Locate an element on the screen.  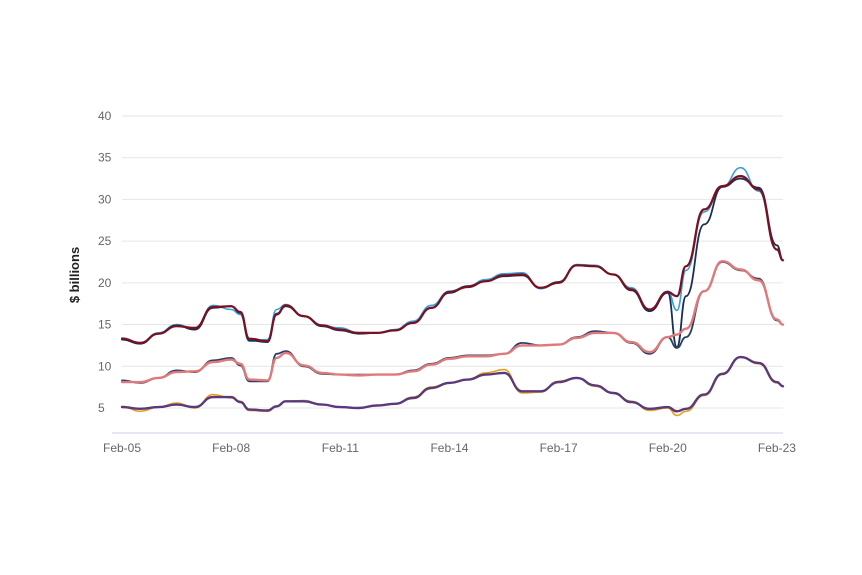
x-tick-label: Feb-11 is located at coordinates (340, 448).